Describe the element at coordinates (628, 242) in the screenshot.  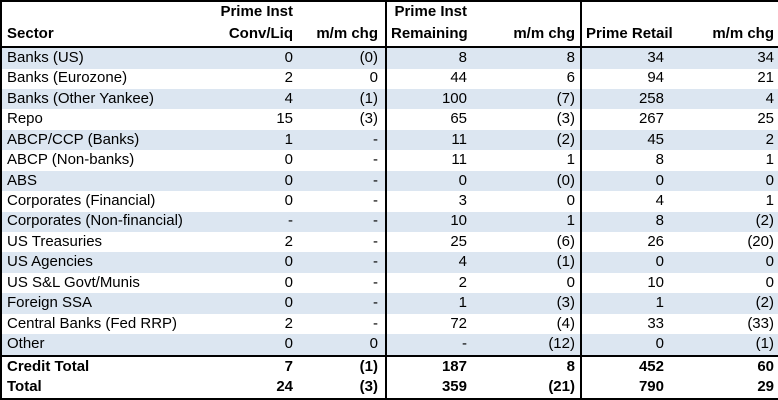
I see `value-cell: 26` at that location.